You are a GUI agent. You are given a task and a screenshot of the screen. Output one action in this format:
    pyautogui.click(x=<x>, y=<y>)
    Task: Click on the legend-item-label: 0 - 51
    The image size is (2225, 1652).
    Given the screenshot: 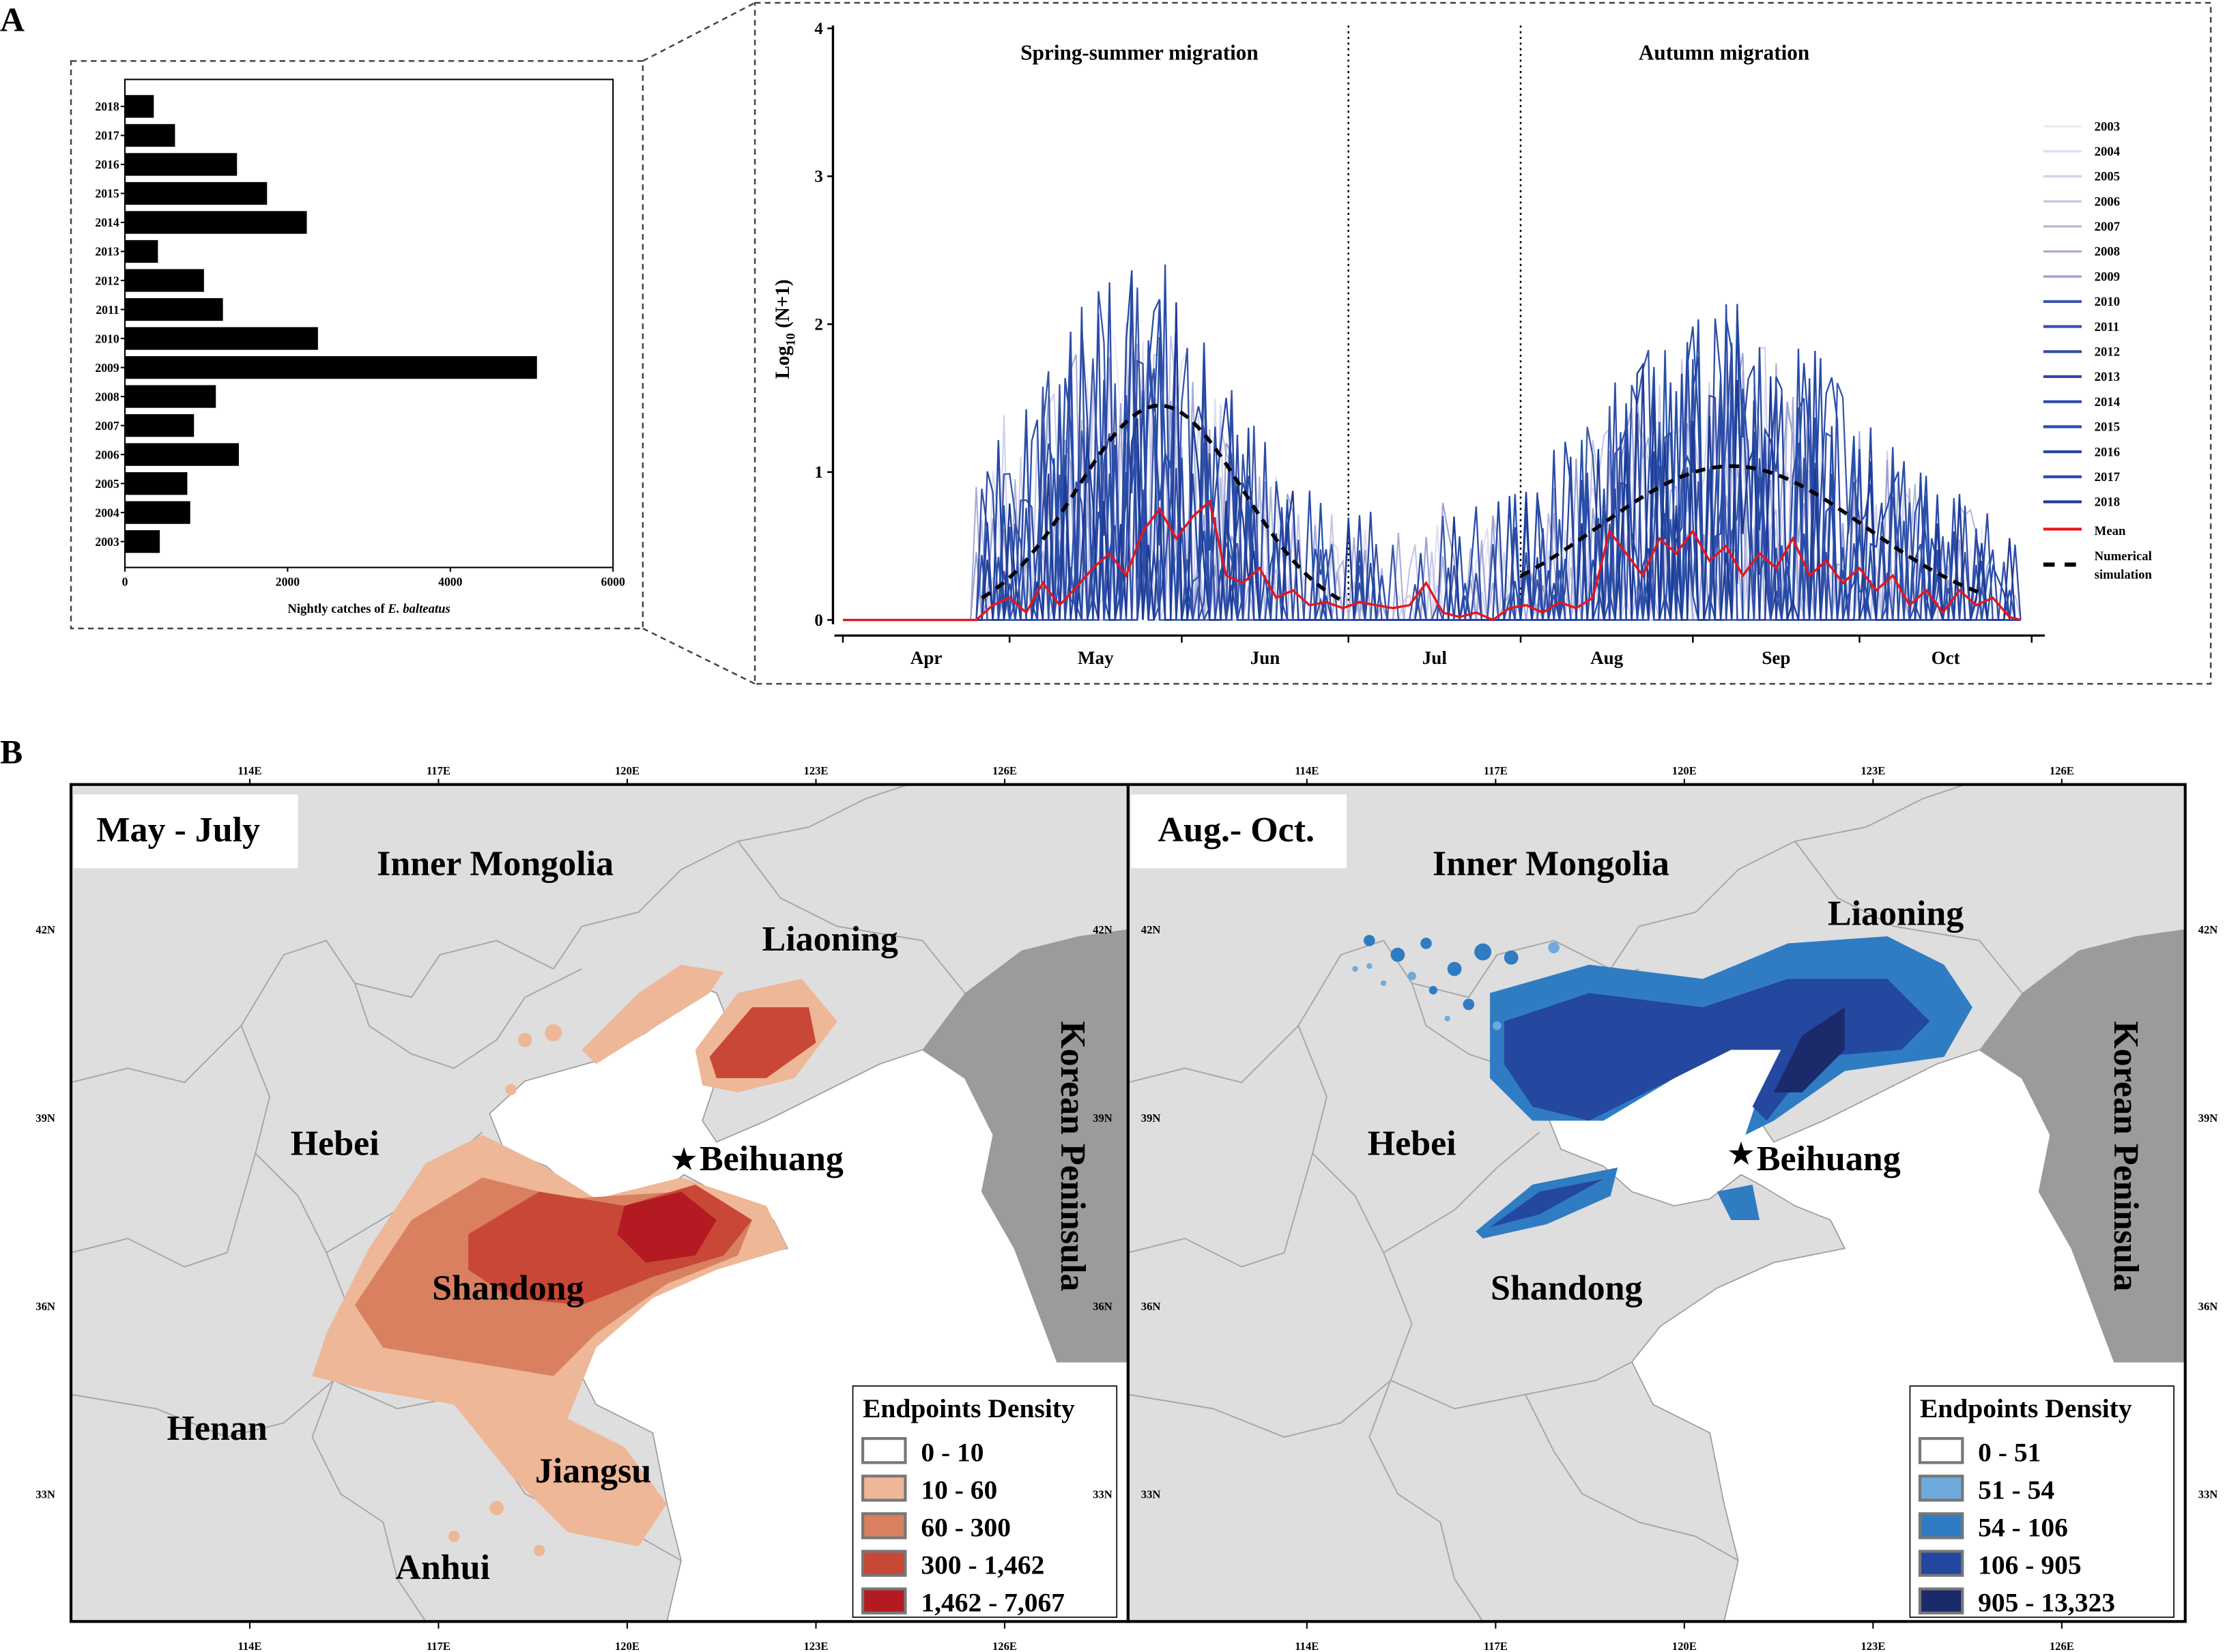 What is the action you would take?
    pyautogui.click(x=2009, y=1452)
    